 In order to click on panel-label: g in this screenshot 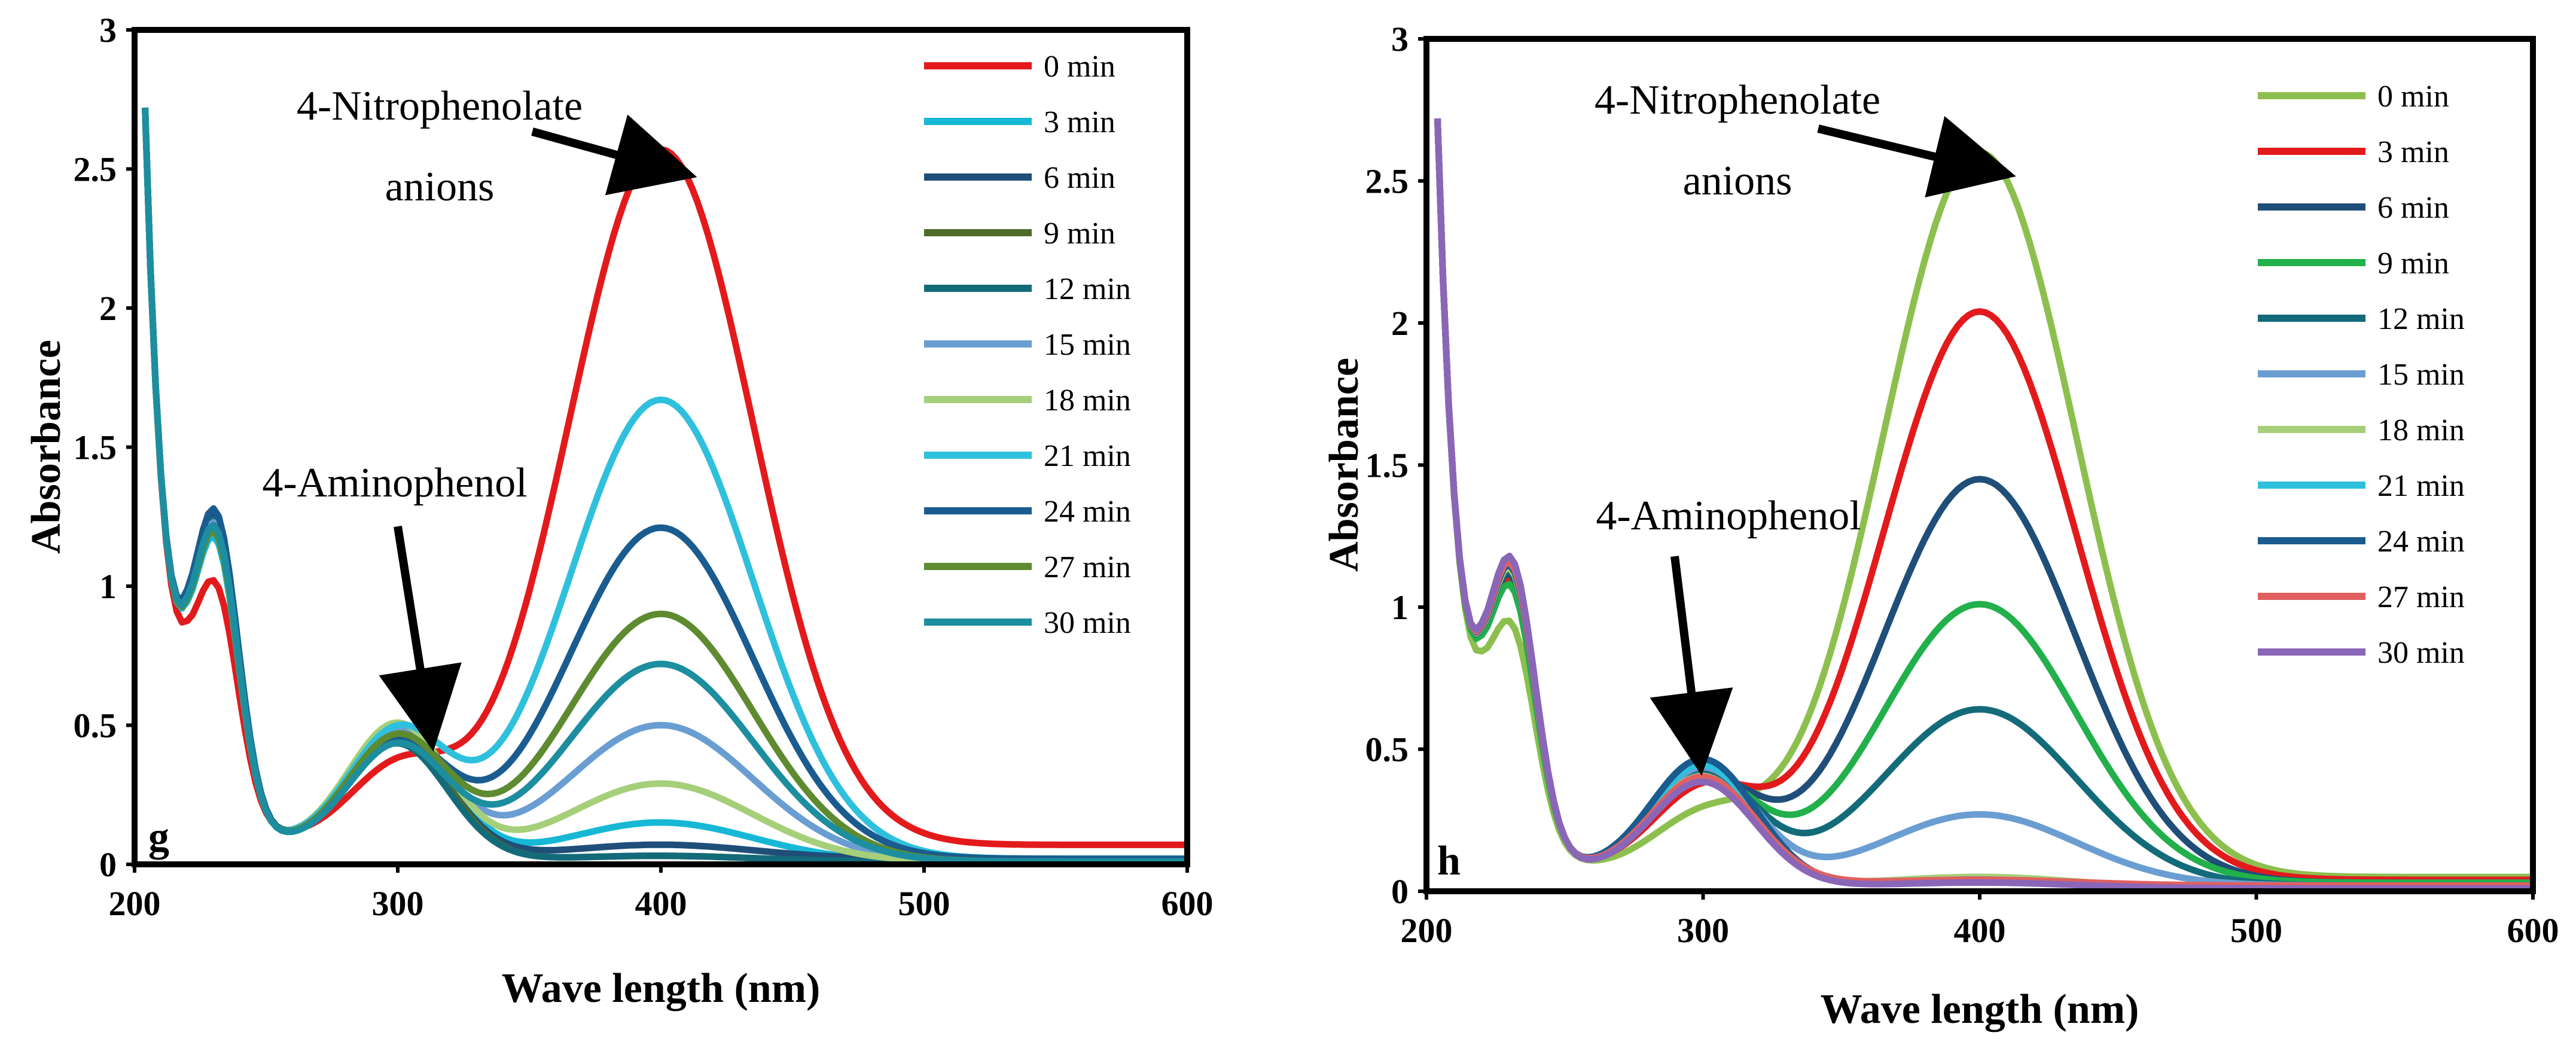, I will do `click(159, 837)`.